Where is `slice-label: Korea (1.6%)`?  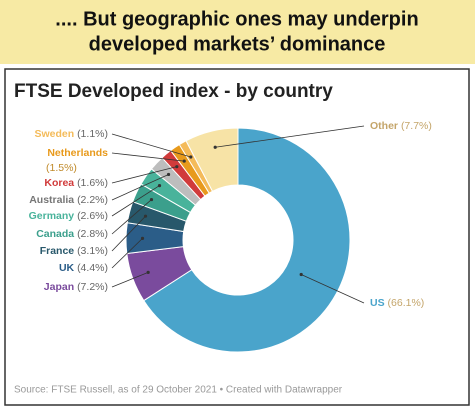
slice-label: Korea (1.6%) is located at coordinates (76, 183).